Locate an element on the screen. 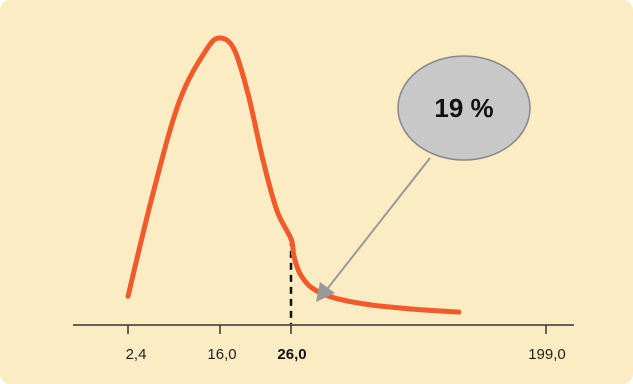  x-tick-label-3: 26,0 is located at coordinates (291, 354).